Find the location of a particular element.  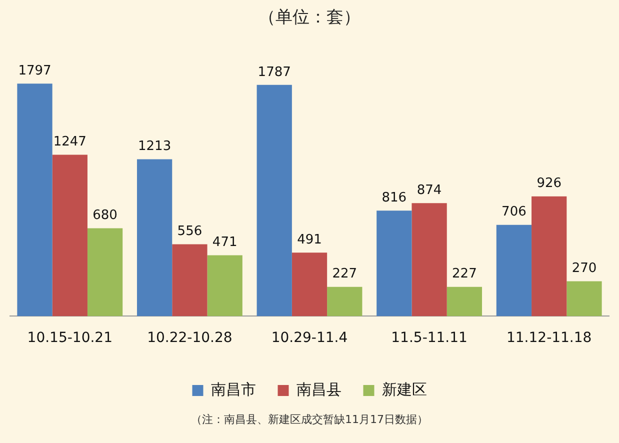

text: （注：南昌县、新建区成交暂缺11月17日数据） is located at coordinates (309, 419).